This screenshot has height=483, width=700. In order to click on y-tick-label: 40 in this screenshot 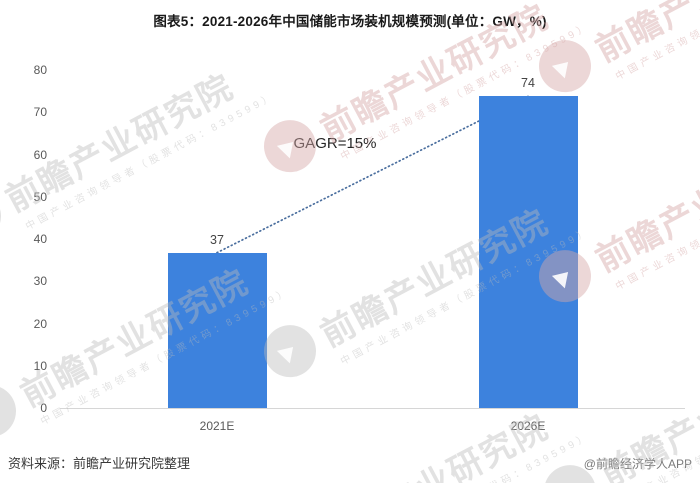, I will do `click(40, 239)`.